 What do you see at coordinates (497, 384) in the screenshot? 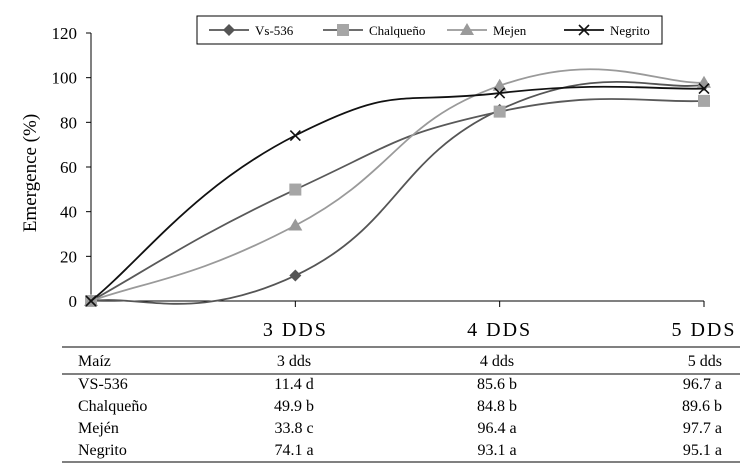
I see `table-cell: 85.6 b` at bounding box center [497, 384].